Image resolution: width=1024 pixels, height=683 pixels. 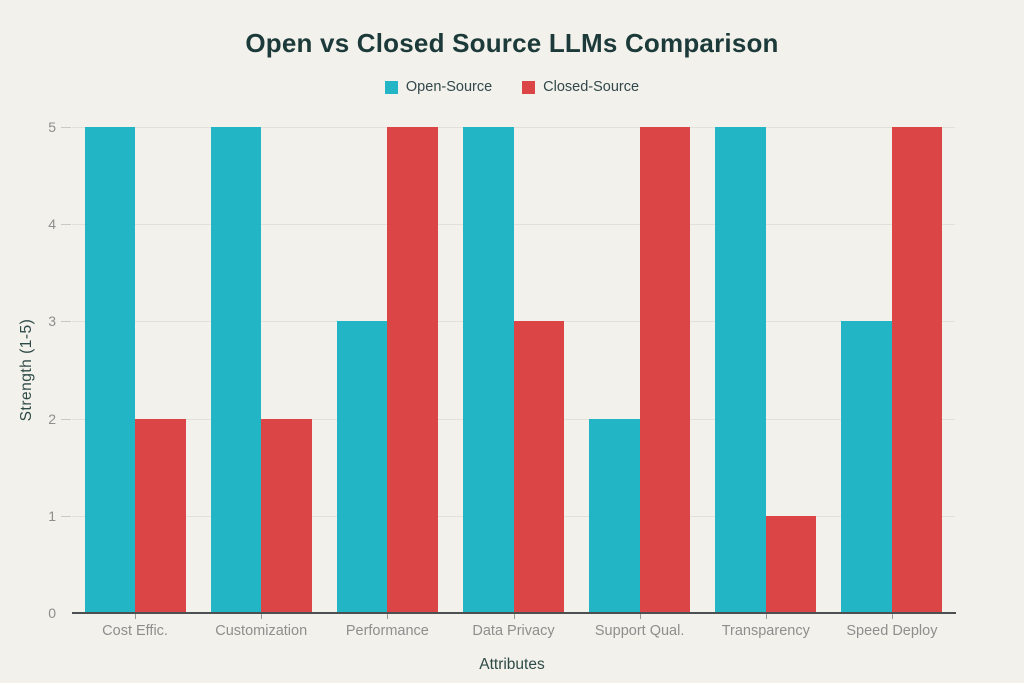 I want to click on bar-closed-source-cost-effic, so click(x=160, y=515).